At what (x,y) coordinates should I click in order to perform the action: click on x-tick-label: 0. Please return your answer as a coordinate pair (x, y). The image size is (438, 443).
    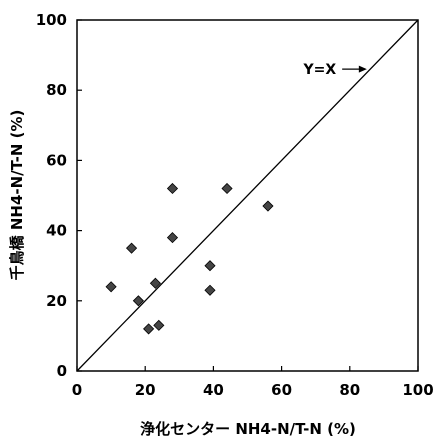
    Looking at the image, I should click on (77, 390).